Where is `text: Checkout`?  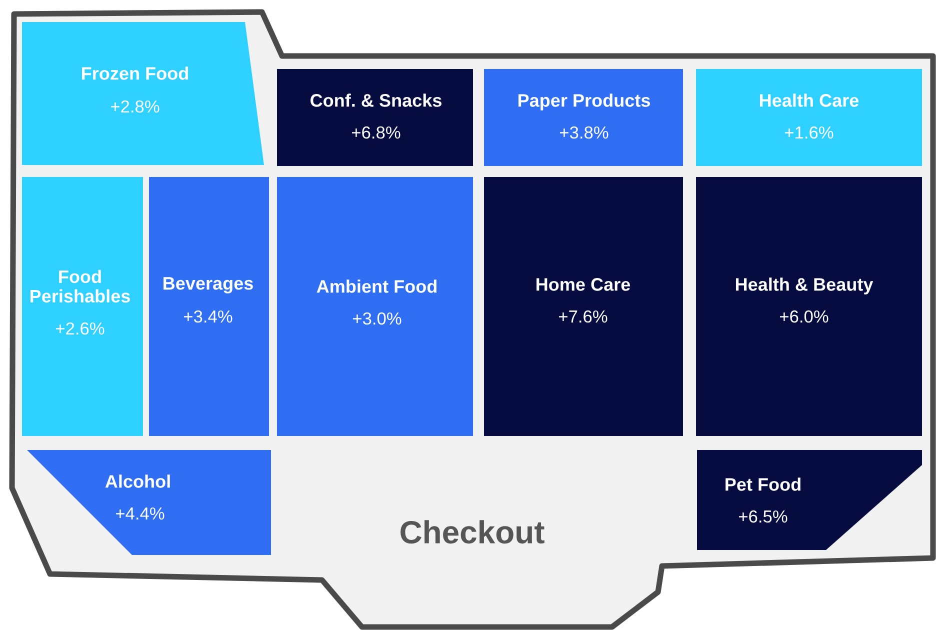
text: Checkout is located at coordinates (472, 532).